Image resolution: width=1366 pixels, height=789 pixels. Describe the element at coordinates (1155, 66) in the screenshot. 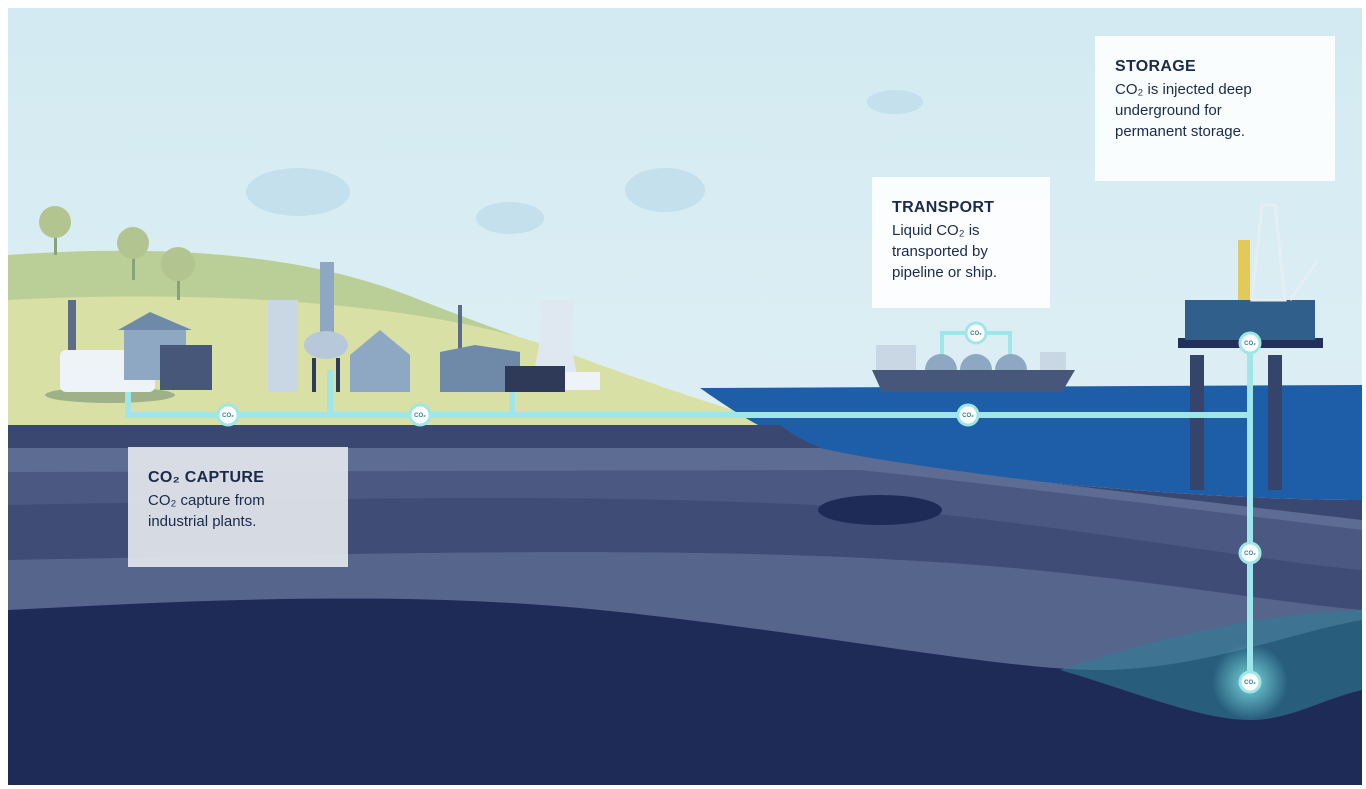

I see `panel-title: STORAGE` at that location.